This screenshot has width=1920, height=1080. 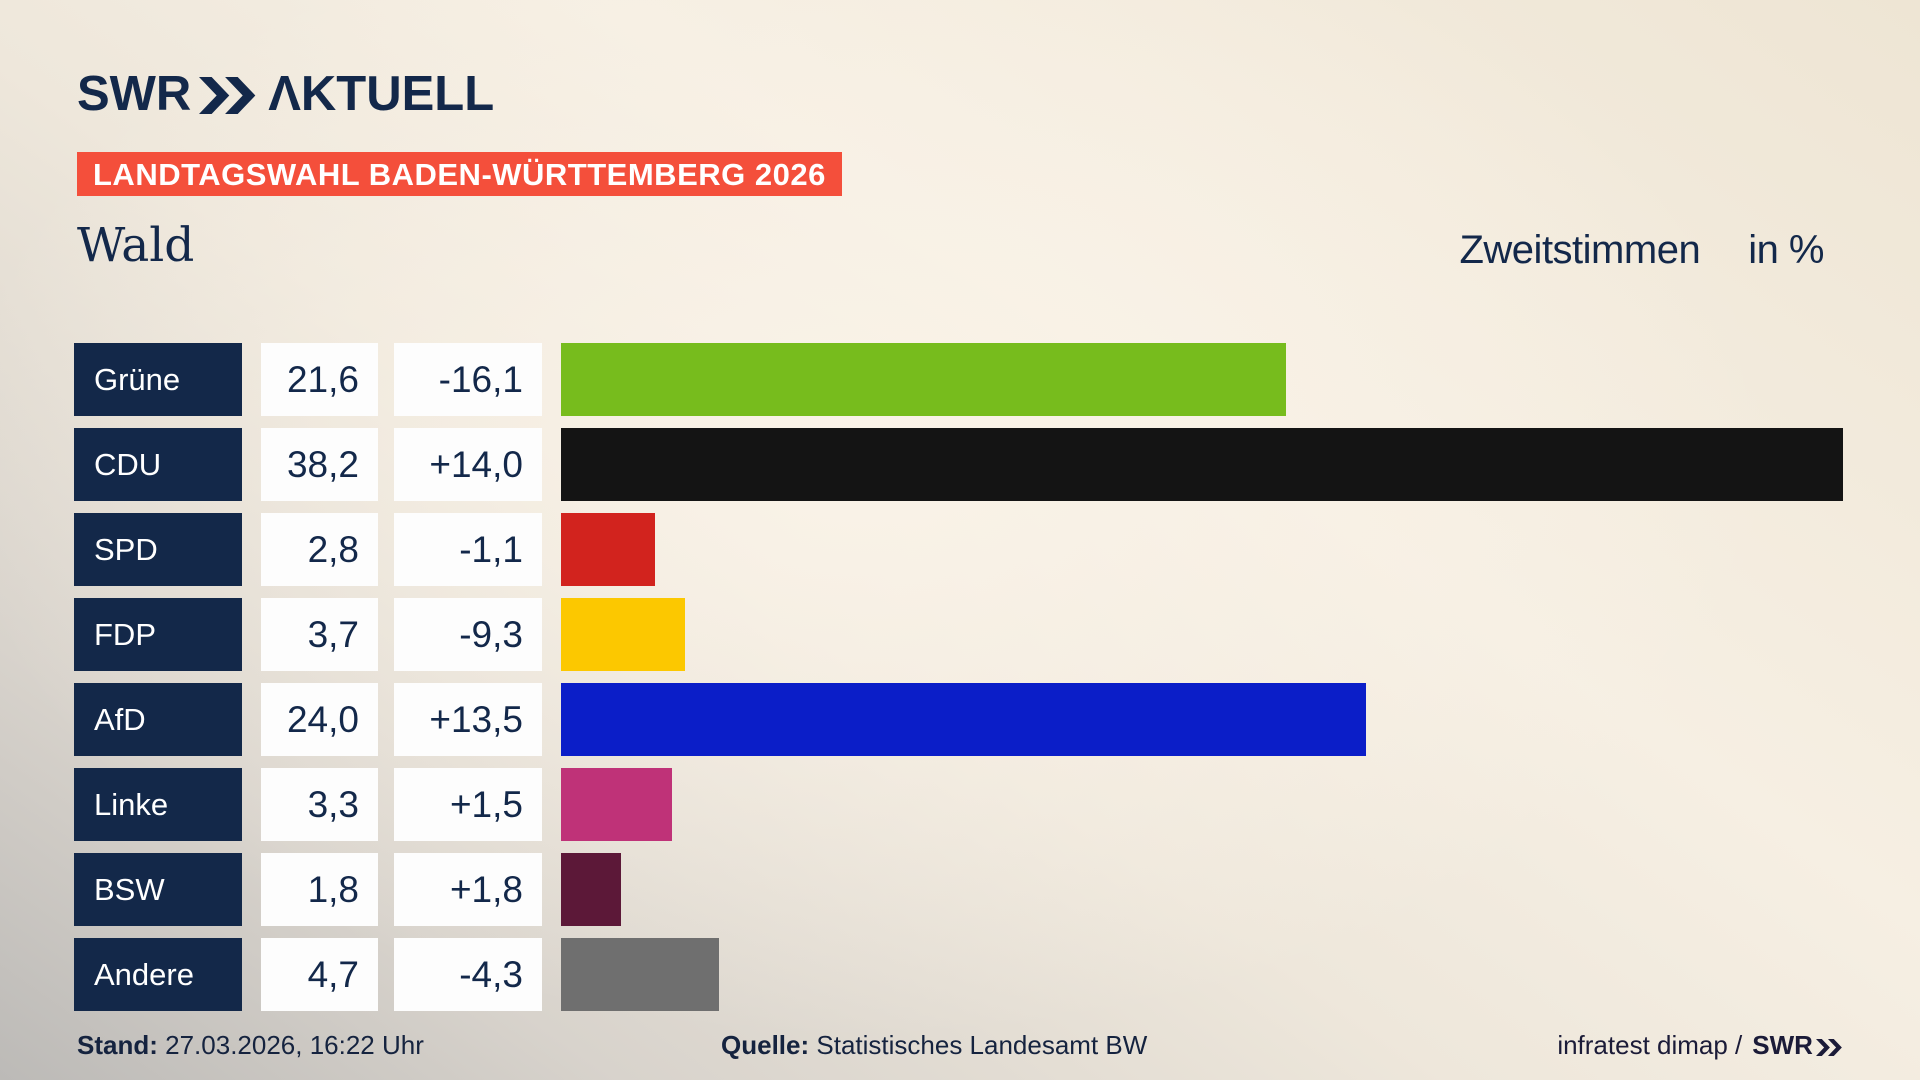 What do you see at coordinates (468, 889) in the screenshot?
I see `party-change: +1,8` at bounding box center [468, 889].